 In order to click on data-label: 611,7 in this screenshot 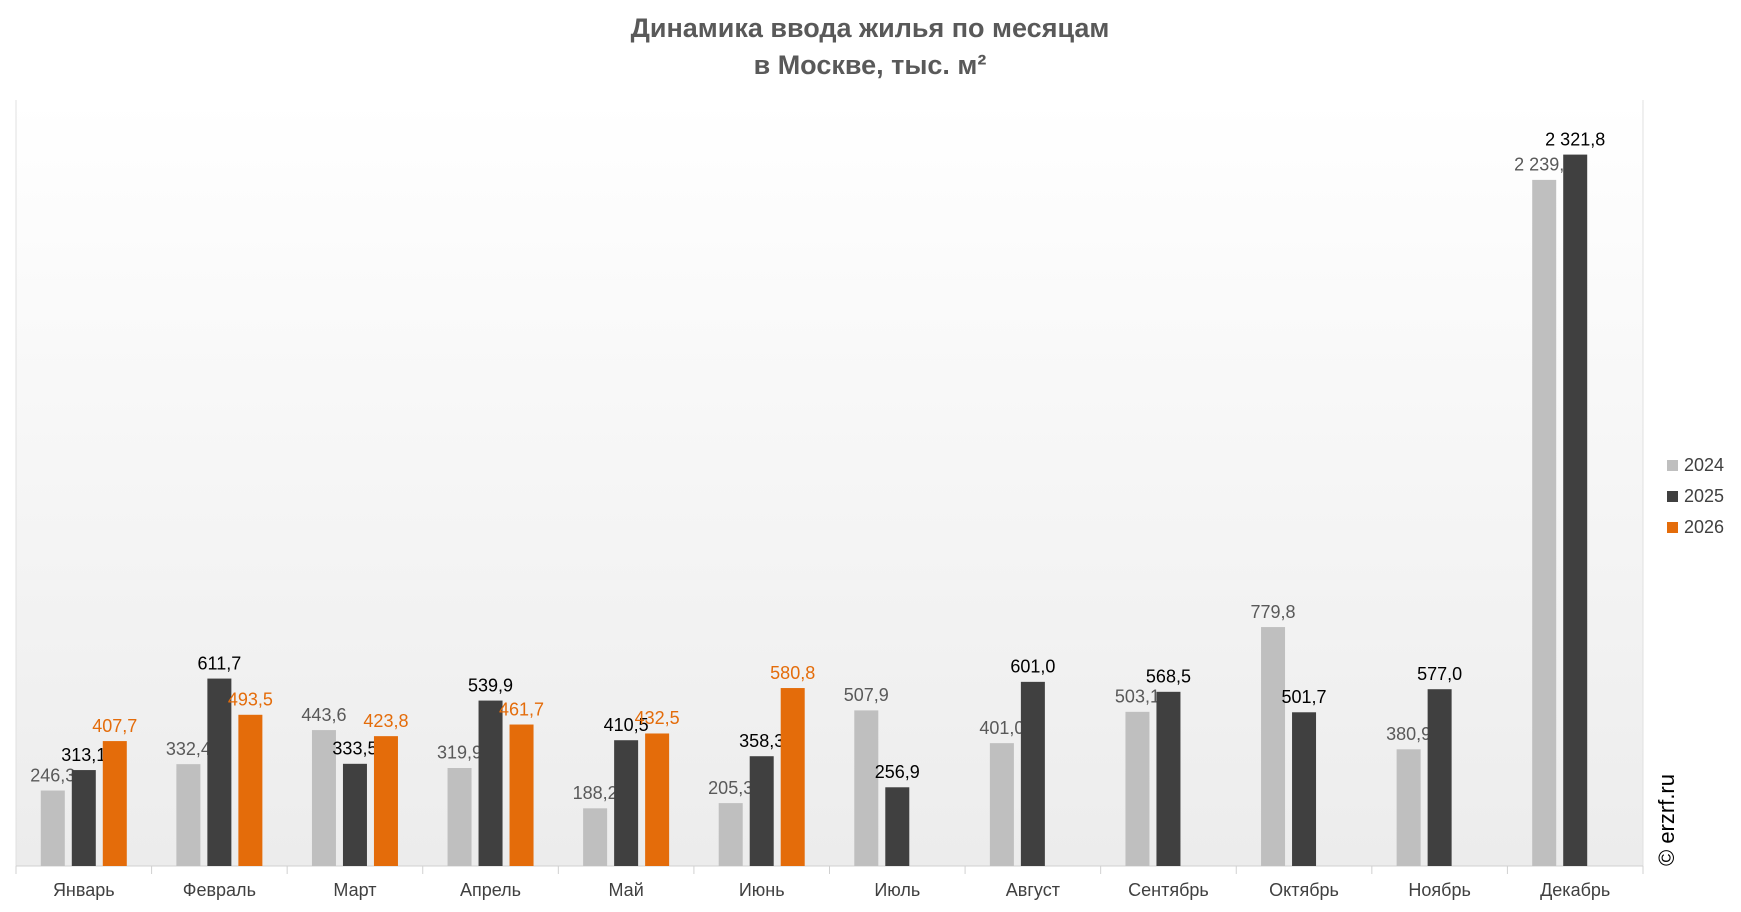, I will do `click(220, 663)`.